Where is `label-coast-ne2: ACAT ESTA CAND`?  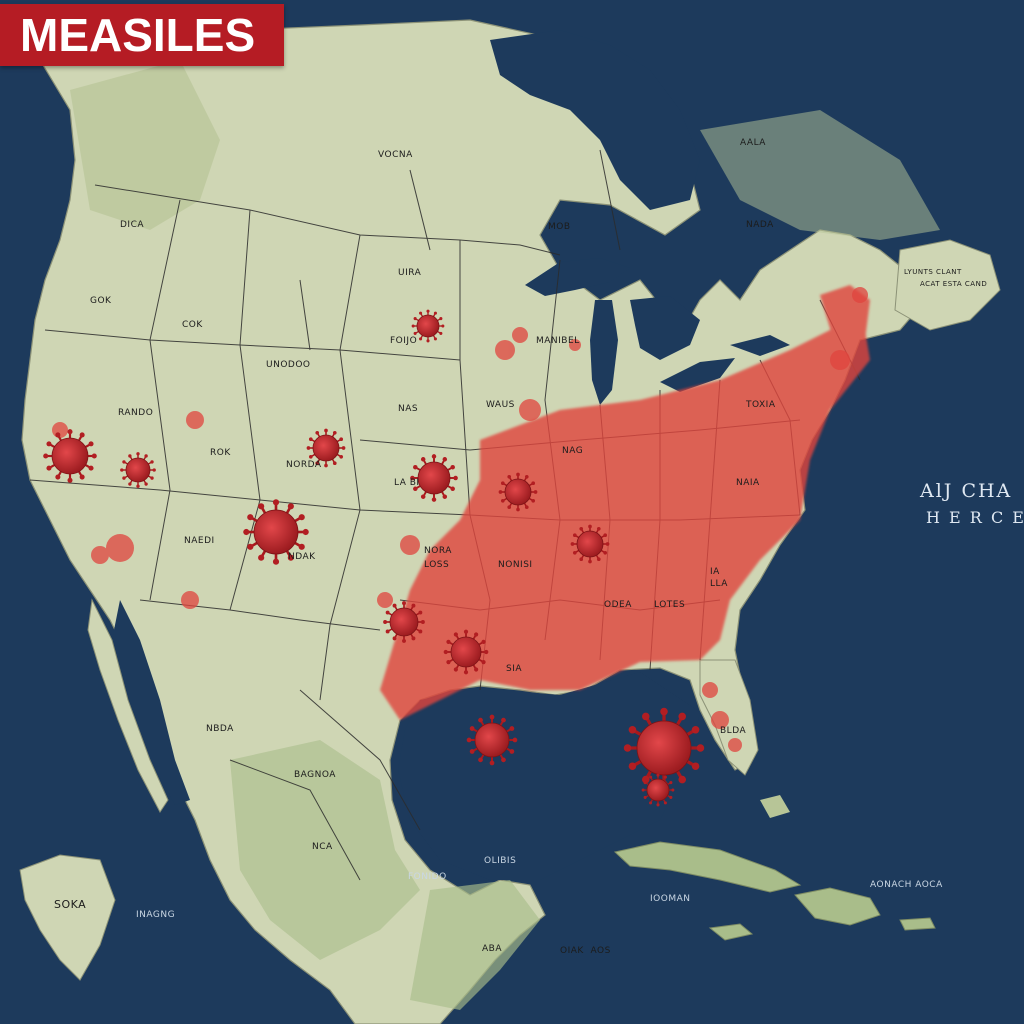
label-coast-ne2: ACAT ESTA CAND is located at coordinates (954, 284).